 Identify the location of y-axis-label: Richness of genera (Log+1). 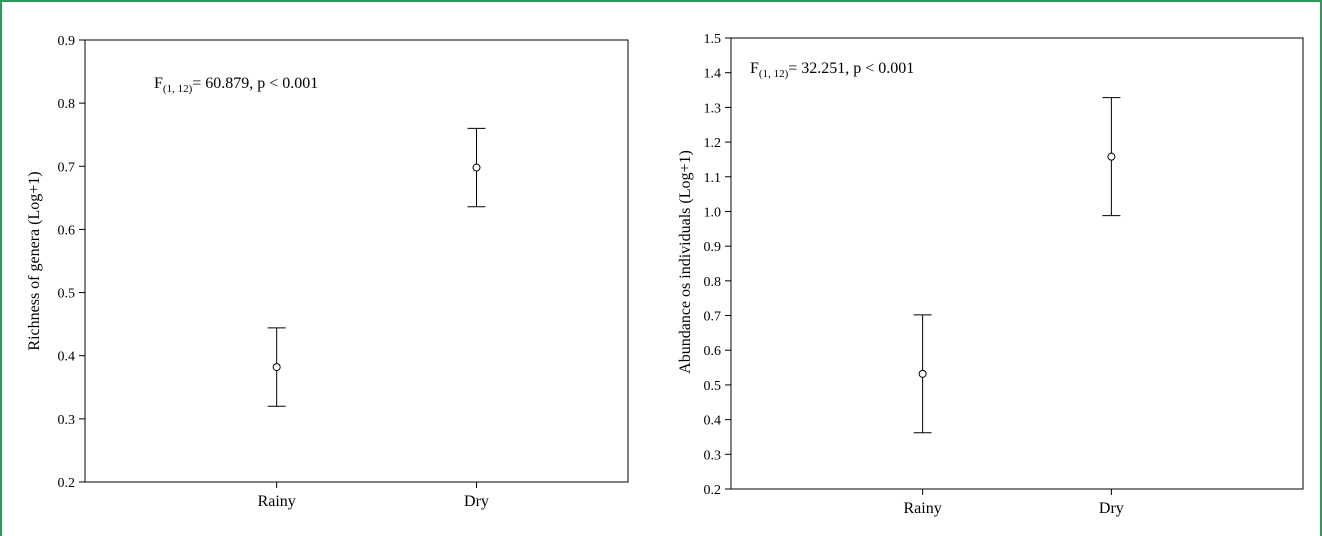
(34, 260).